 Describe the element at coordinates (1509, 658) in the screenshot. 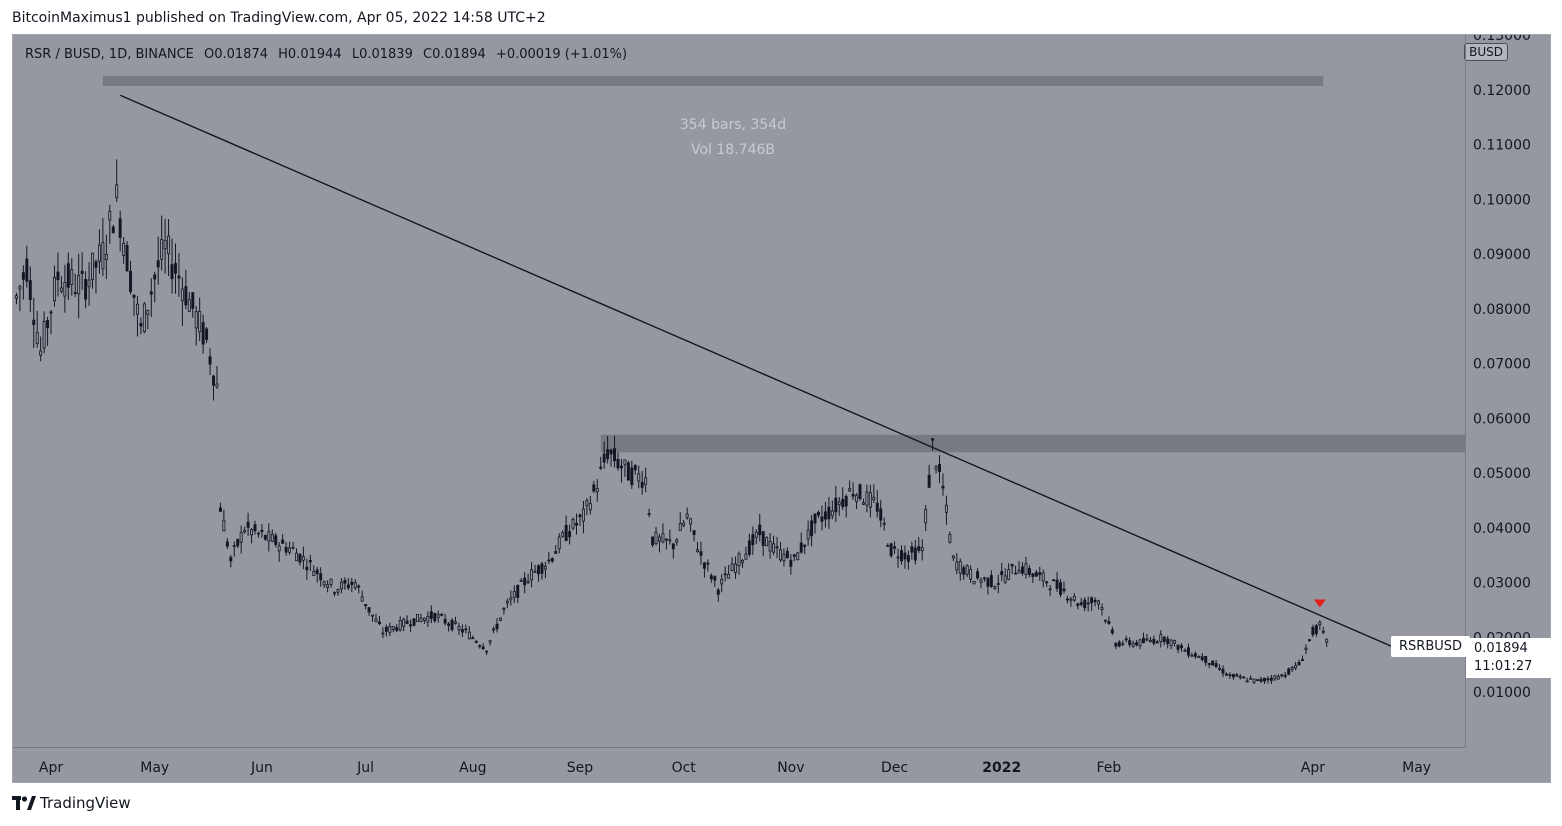

I see `last-price-box: 0.01894 11:01:27` at that location.